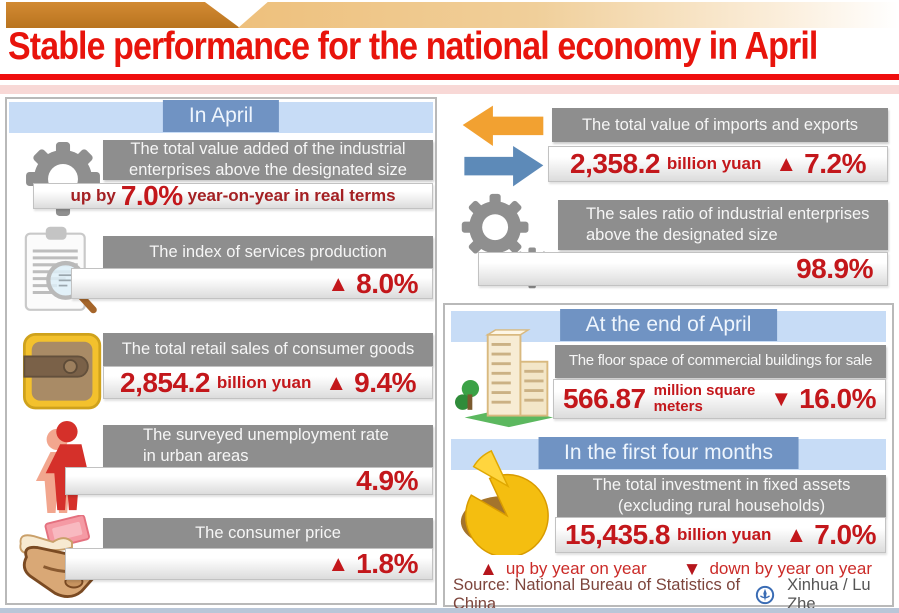  Describe the element at coordinates (488, 569) in the screenshot. I see `legend-up-triangle: ▲` at that location.